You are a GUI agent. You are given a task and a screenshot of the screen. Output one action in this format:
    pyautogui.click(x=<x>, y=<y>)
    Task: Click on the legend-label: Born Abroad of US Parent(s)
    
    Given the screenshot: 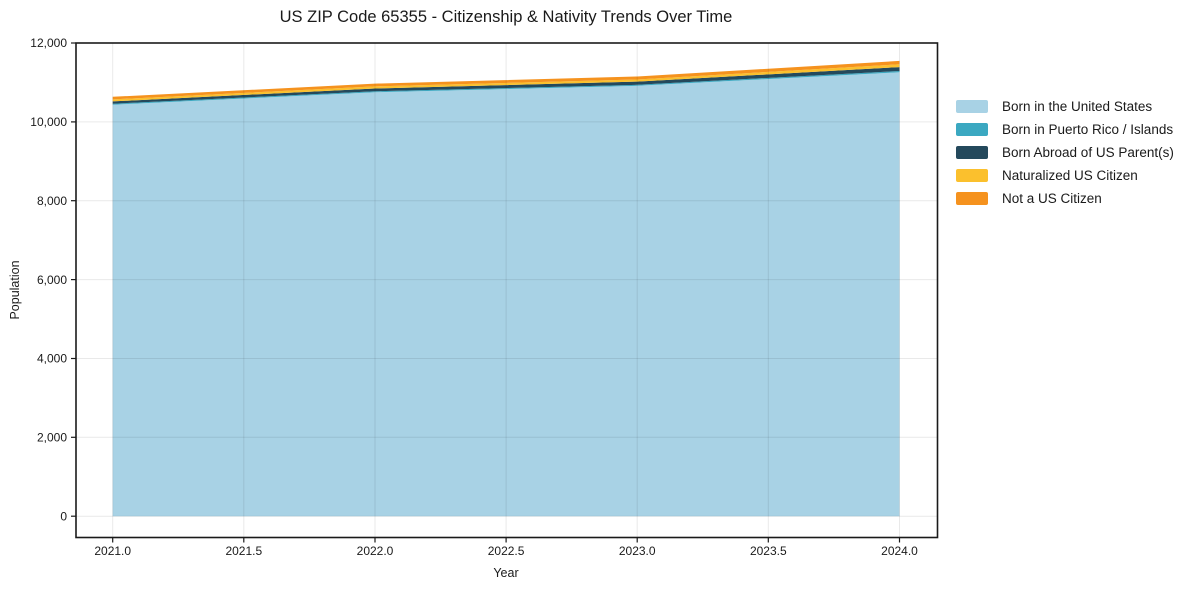 What is the action you would take?
    pyautogui.click(x=1088, y=152)
    